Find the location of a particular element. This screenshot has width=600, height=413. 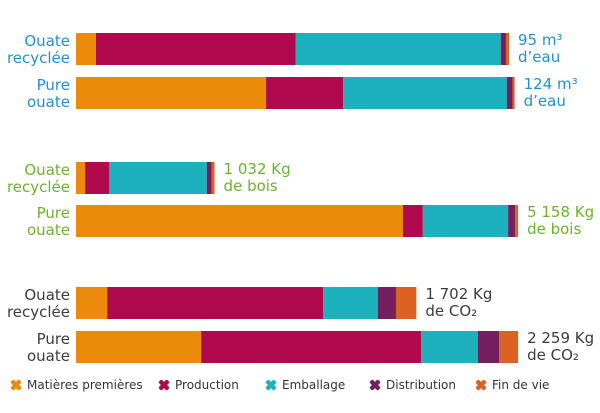

total-label: 124 m³ d’eau is located at coordinates (551, 92).